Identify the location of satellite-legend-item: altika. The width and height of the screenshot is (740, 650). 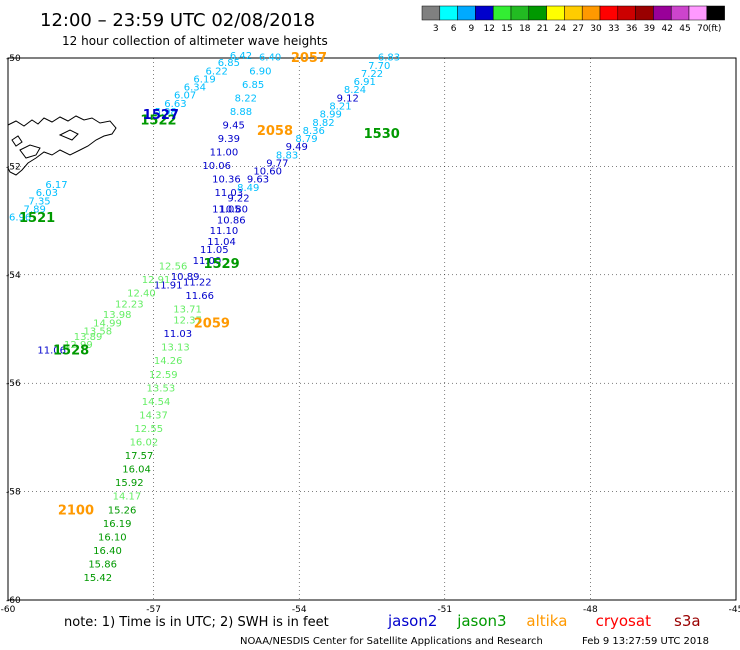
(546, 621).